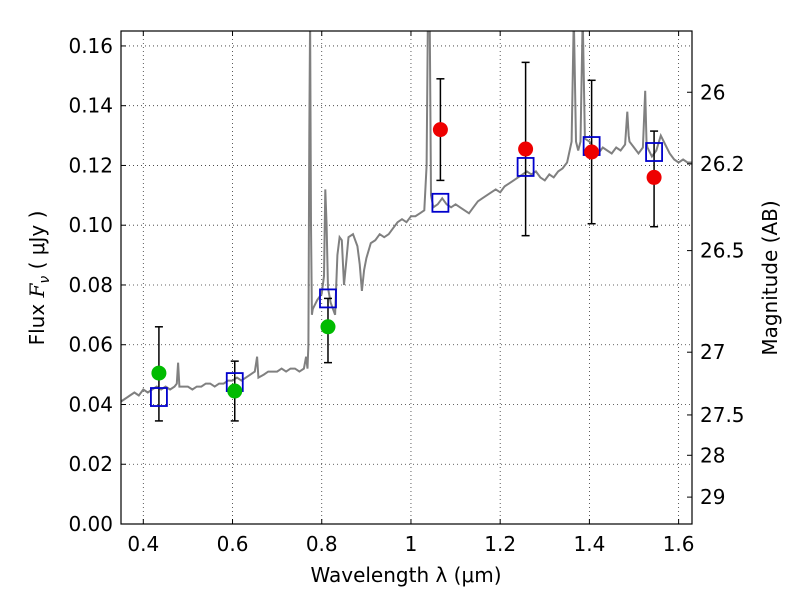 This screenshot has width=800, height=600. I want to click on y2-tick-label: 27.5, so click(722, 415).